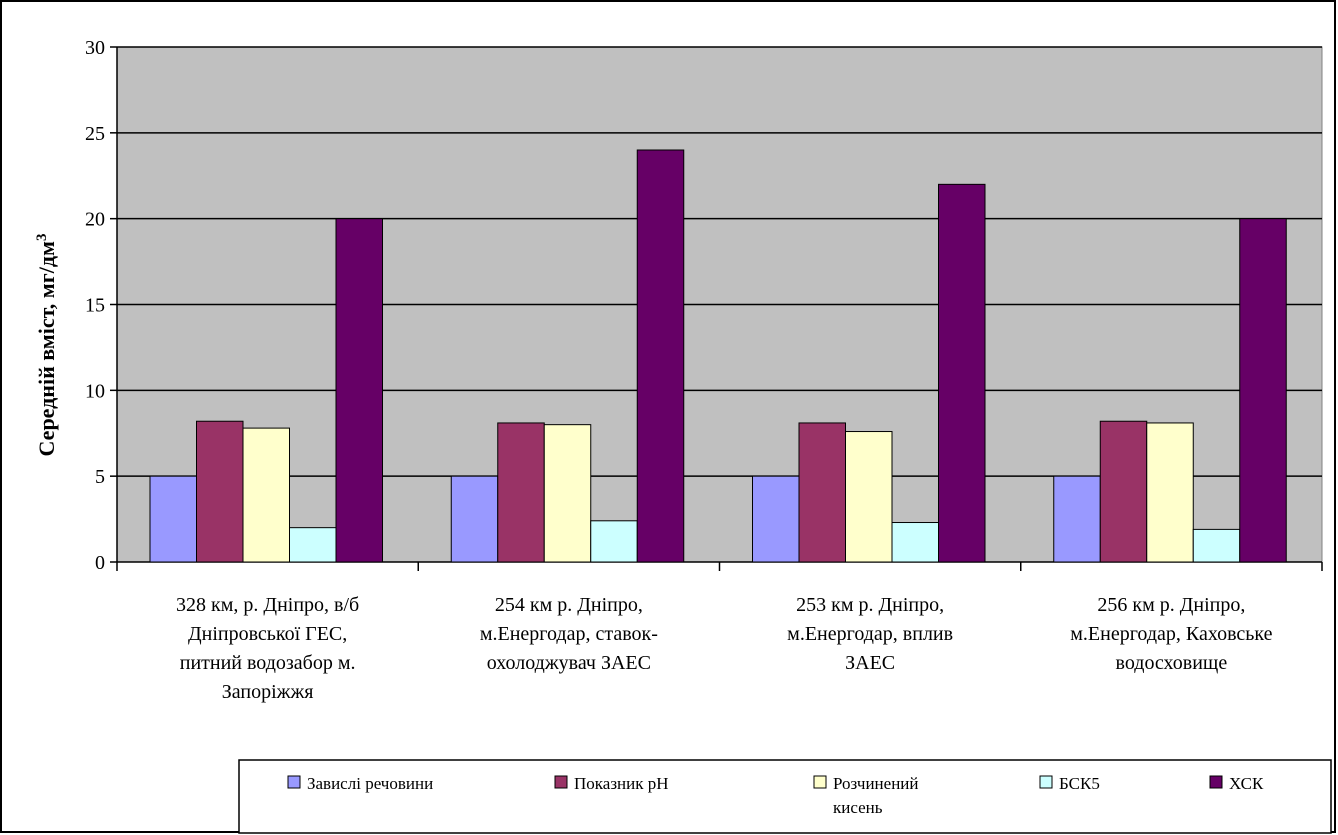 The image size is (1338, 835). Describe the element at coordinates (858, 807) in the screenshot. I see `legend-label-line: кисень` at that location.